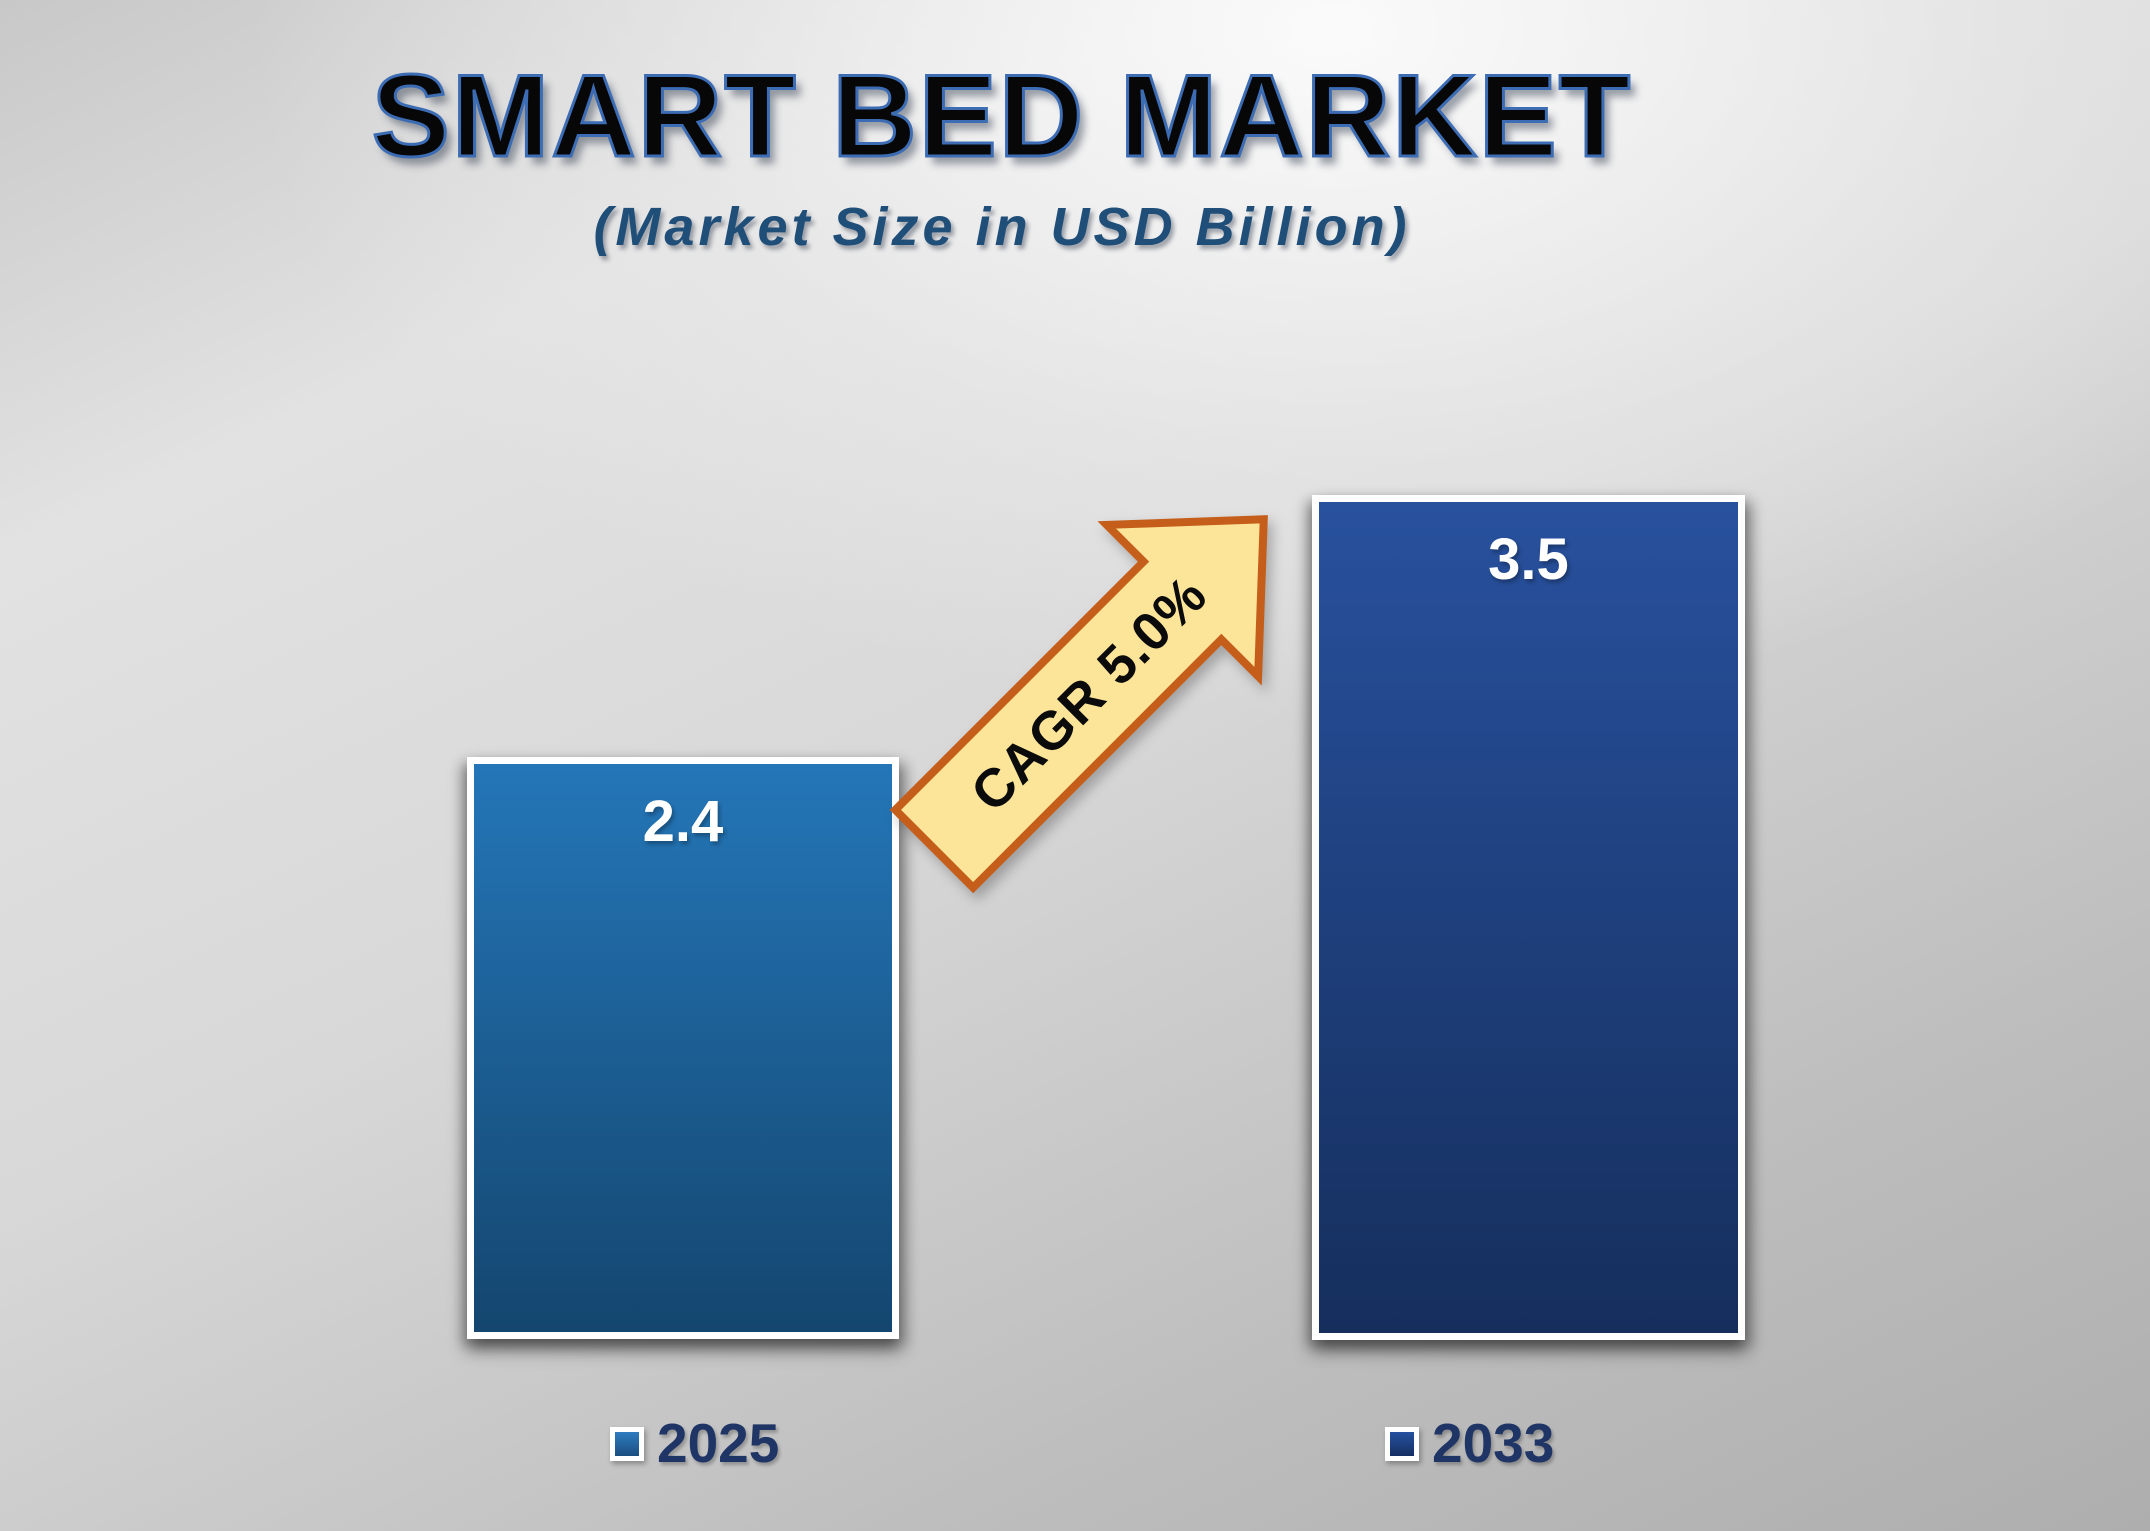 The width and height of the screenshot is (2150, 1531). I want to click on chart-title: SMART BED MARKET, so click(1001, 116).